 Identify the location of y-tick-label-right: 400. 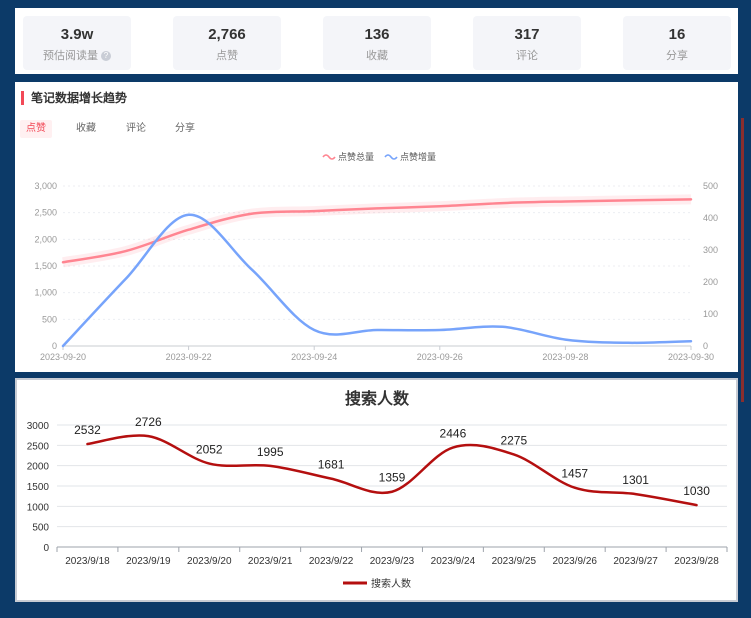
(710, 218).